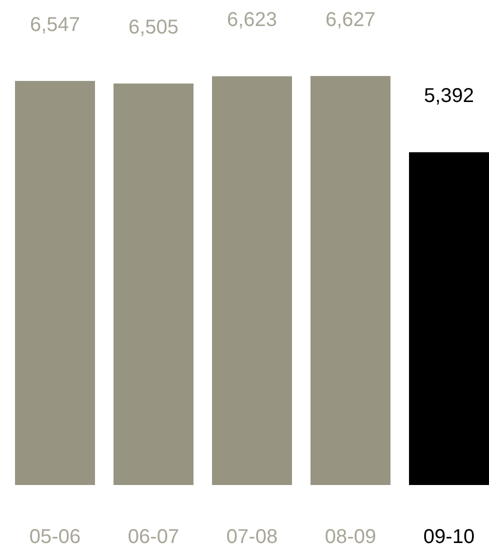  What do you see at coordinates (153, 27) in the screenshot?
I see `data-label: 6,505` at bounding box center [153, 27].